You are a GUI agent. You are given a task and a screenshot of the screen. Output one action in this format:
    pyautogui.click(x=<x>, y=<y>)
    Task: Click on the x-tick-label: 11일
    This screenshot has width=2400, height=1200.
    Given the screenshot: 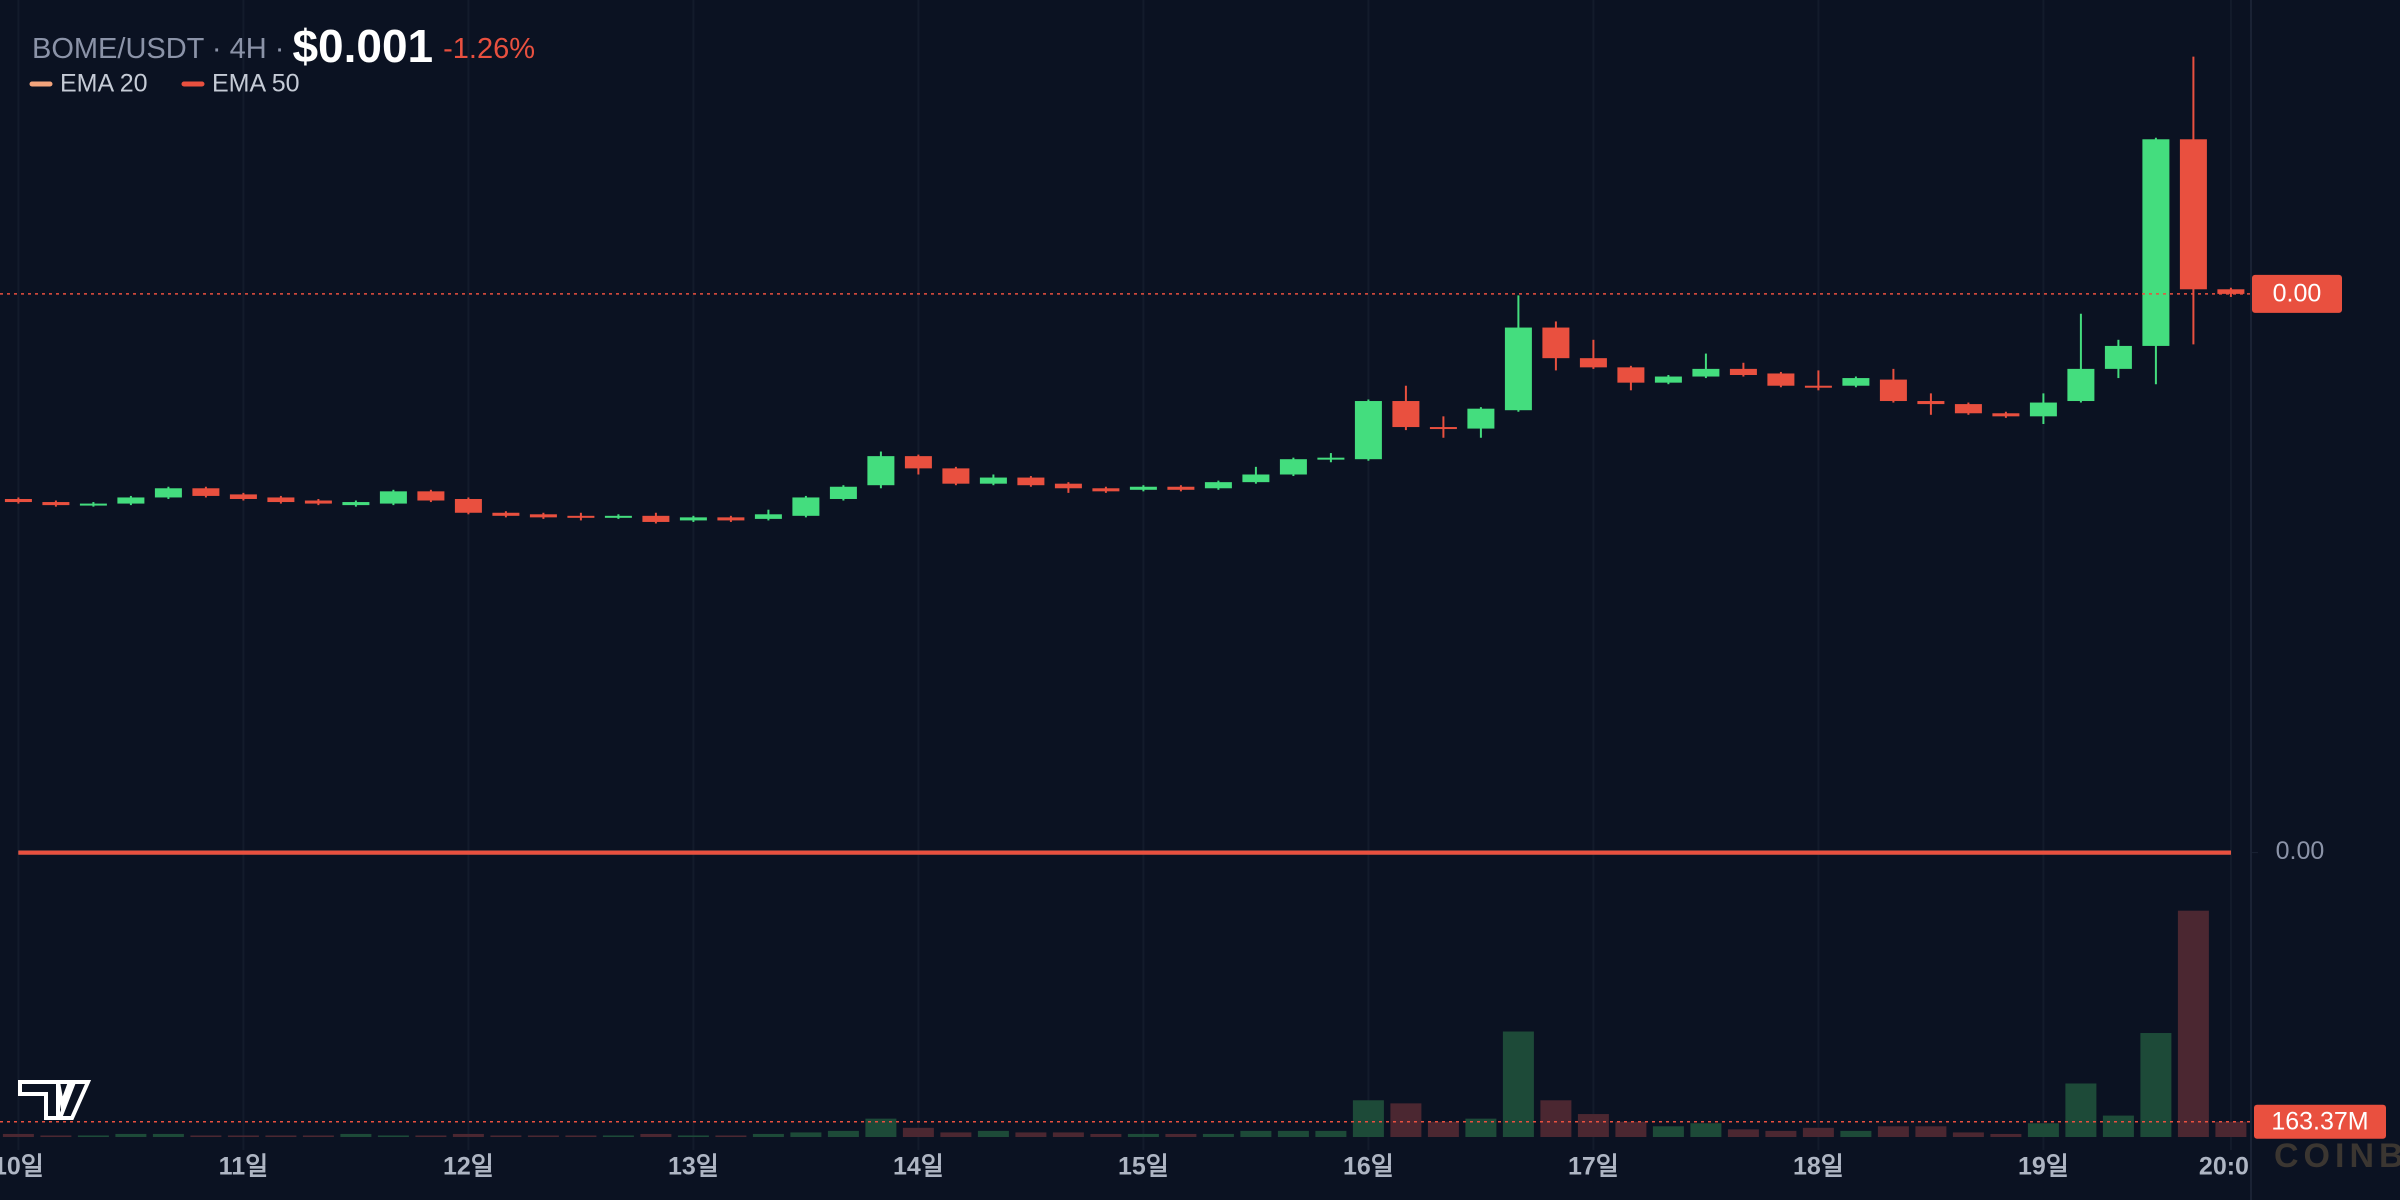 What is the action you would take?
    pyautogui.click(x=243, y=1167)
    